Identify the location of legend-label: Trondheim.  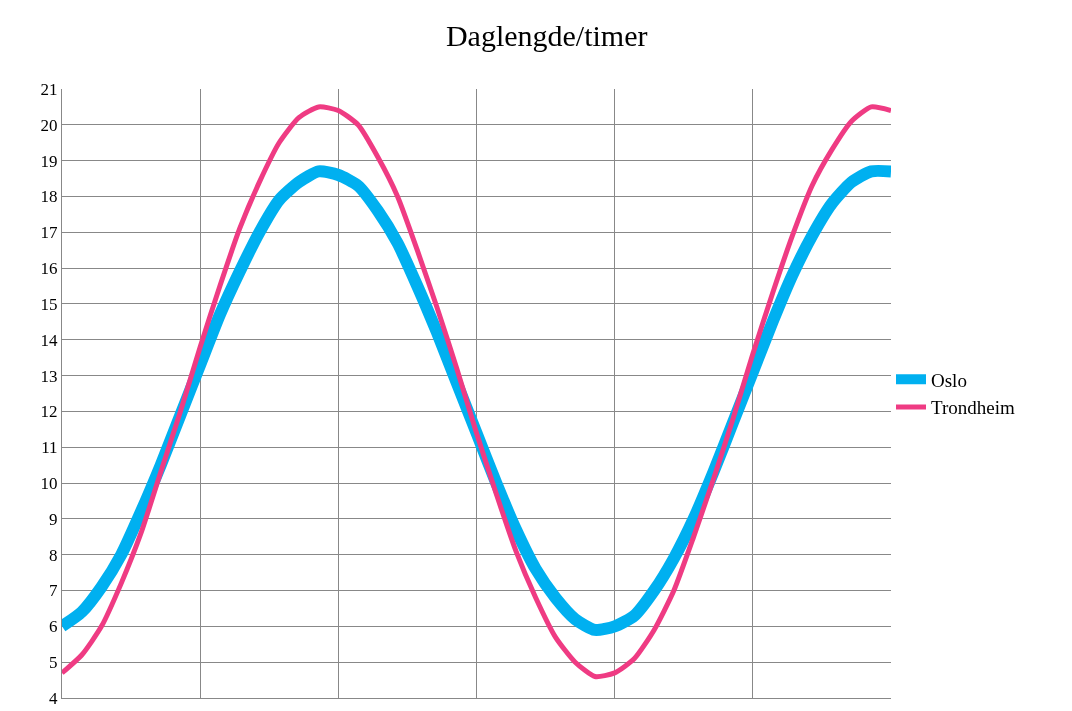
(973, 408).